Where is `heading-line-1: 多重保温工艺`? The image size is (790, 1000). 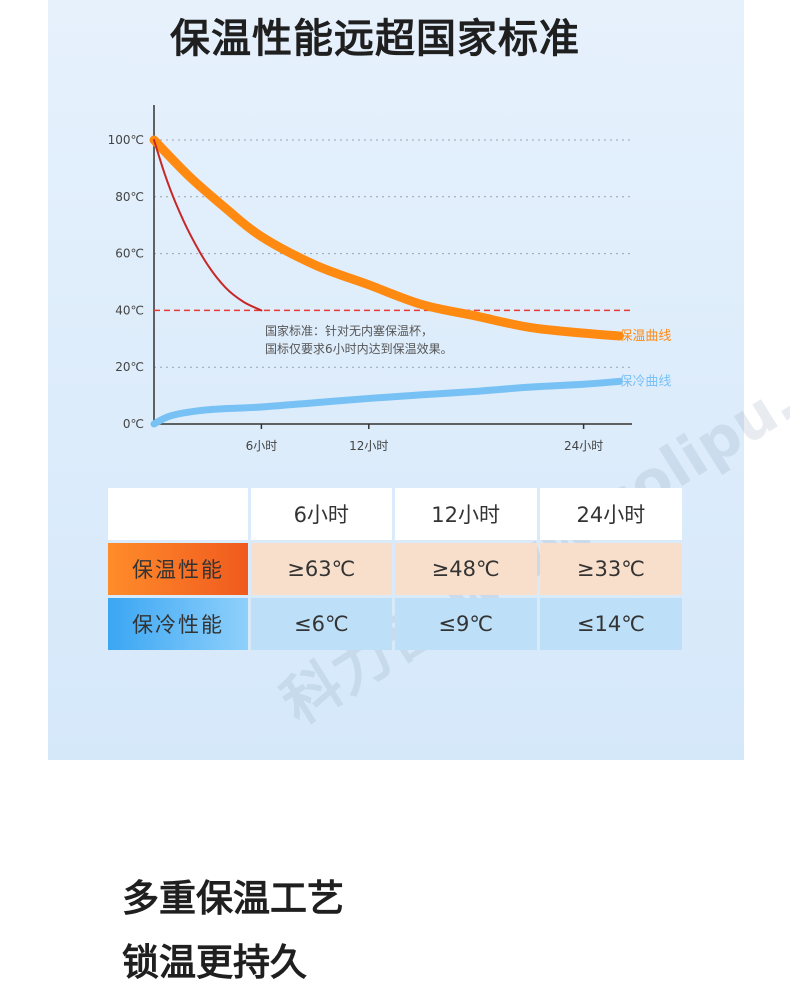 heading-line-1: 多重保温工艺 is located at coordinates (233, 898).